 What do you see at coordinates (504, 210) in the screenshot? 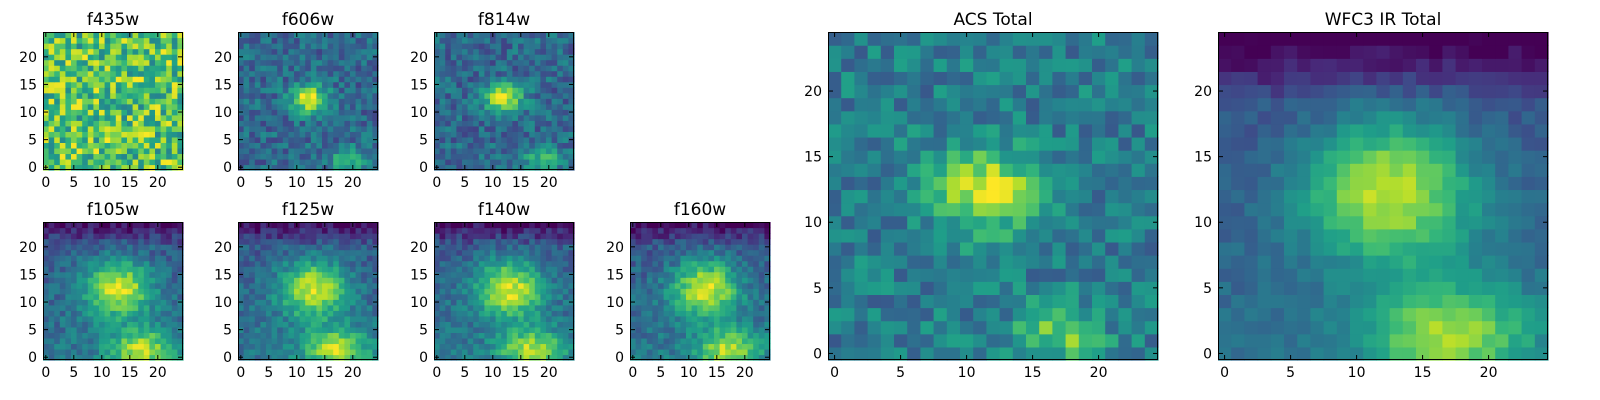
I see `panel-title: f140w` at bounding box center [504, 210].